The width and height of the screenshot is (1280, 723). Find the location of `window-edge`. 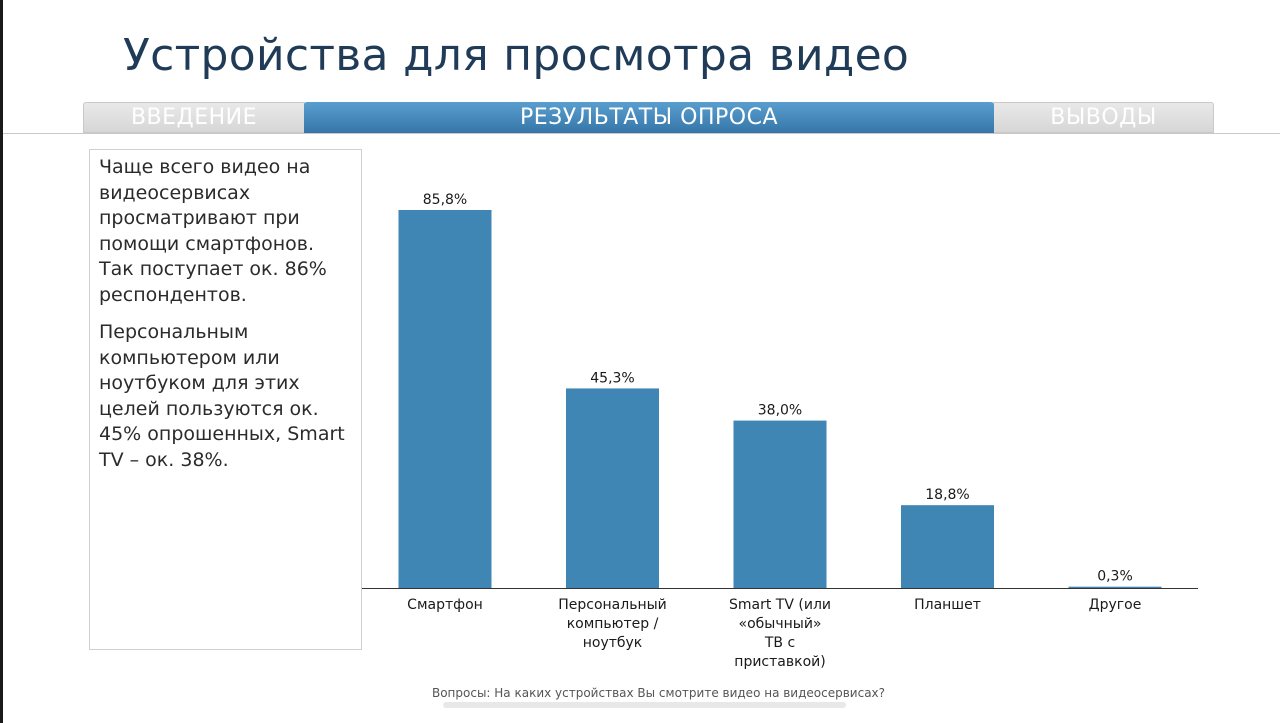

window-edge is located at coordinates (1, 361).